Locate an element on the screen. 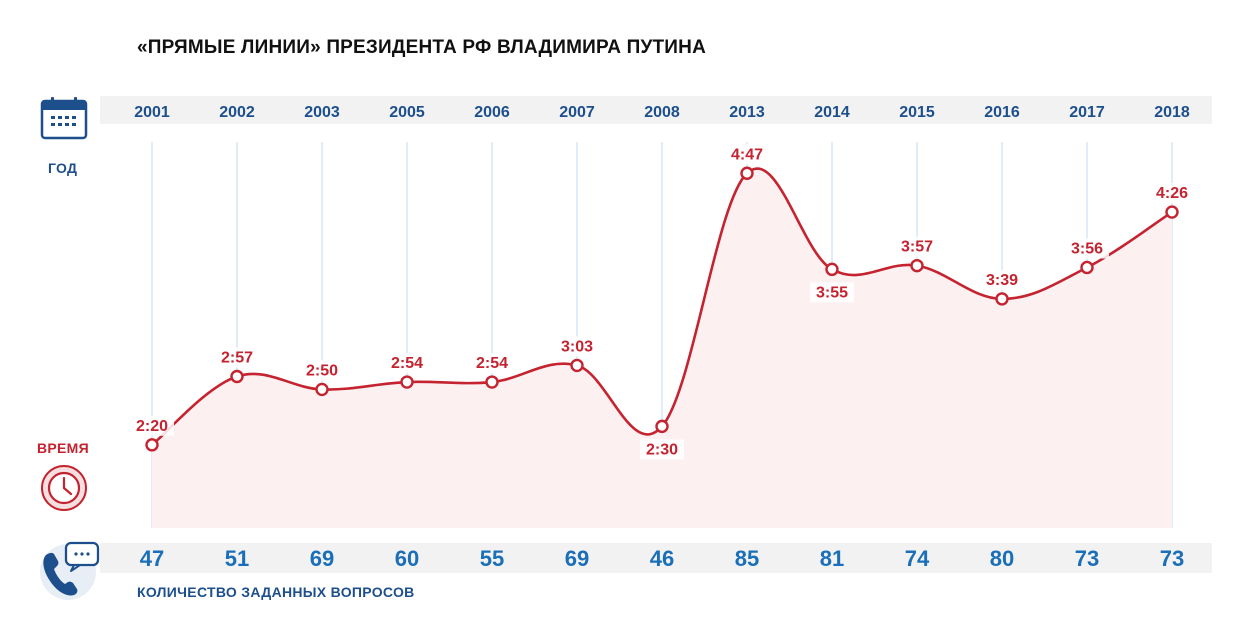 Image resolution: width=1245 pixels, height=625 pixels. time-data-label: 3:39 is located at coordinates (1002, 280).